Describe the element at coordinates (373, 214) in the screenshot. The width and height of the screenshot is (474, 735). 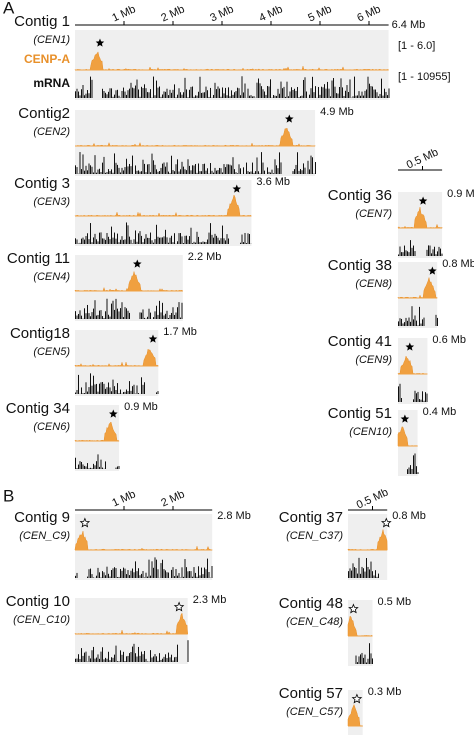
I see `cen-label: (CEN7)` at that location.